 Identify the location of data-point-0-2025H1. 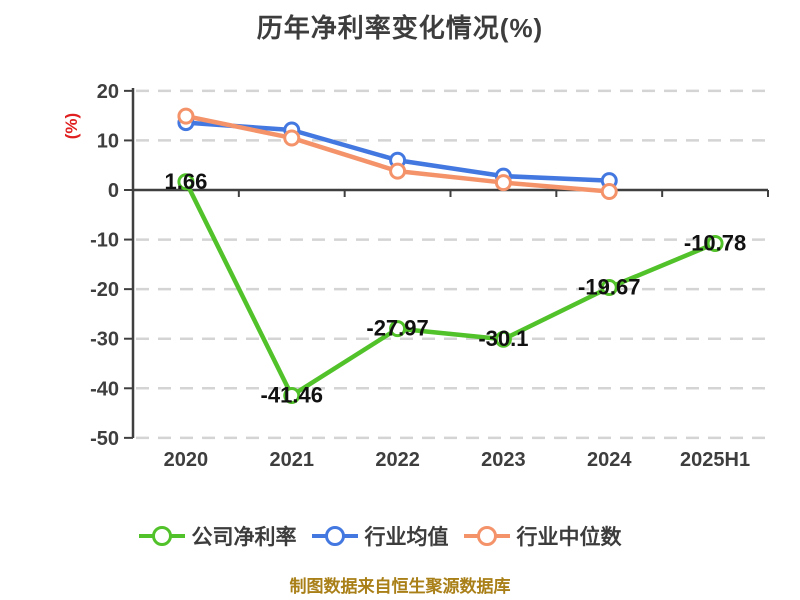
(715, 243).